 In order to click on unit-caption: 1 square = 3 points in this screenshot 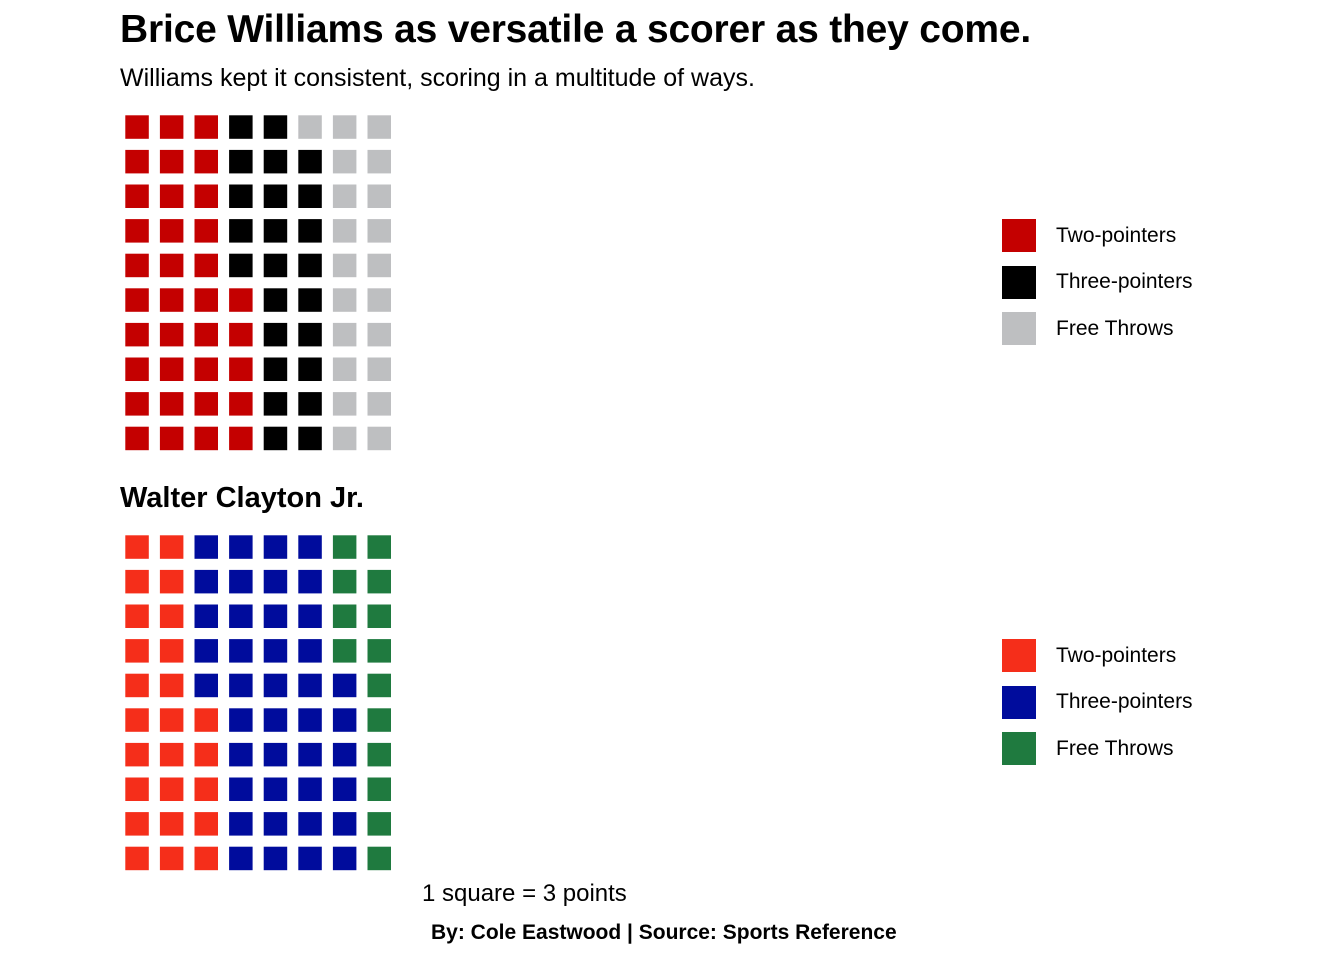, I will do `click(524, 893)`.